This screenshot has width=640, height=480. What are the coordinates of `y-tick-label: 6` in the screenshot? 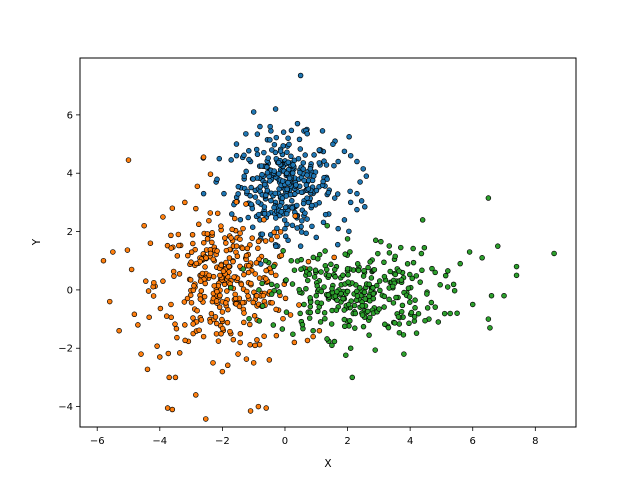 It's located at (70, 115).